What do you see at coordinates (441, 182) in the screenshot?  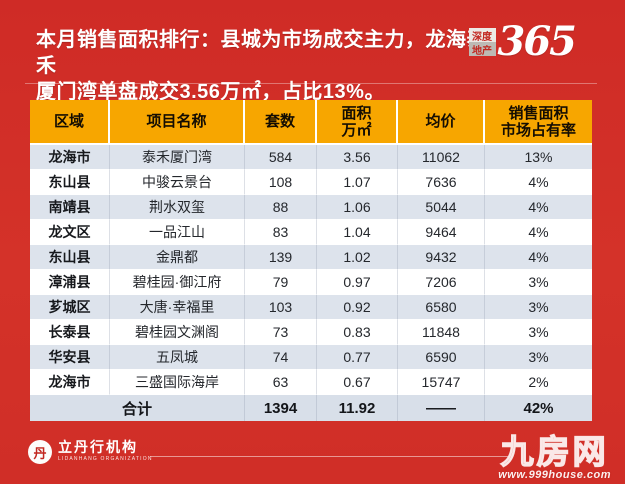 I see `cell-price: 7636` at bounding box center [441, 182].